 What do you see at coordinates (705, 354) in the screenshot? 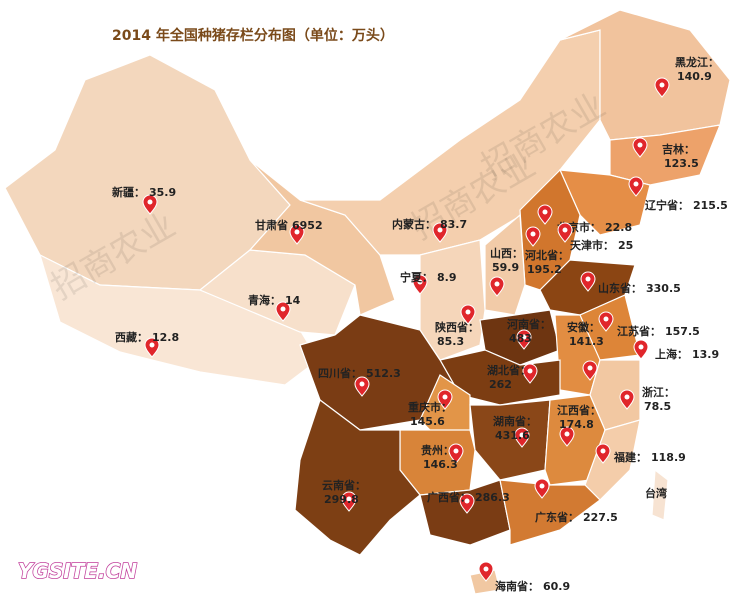
I see `region-value: 13.9` at bounding box center [705, 354].